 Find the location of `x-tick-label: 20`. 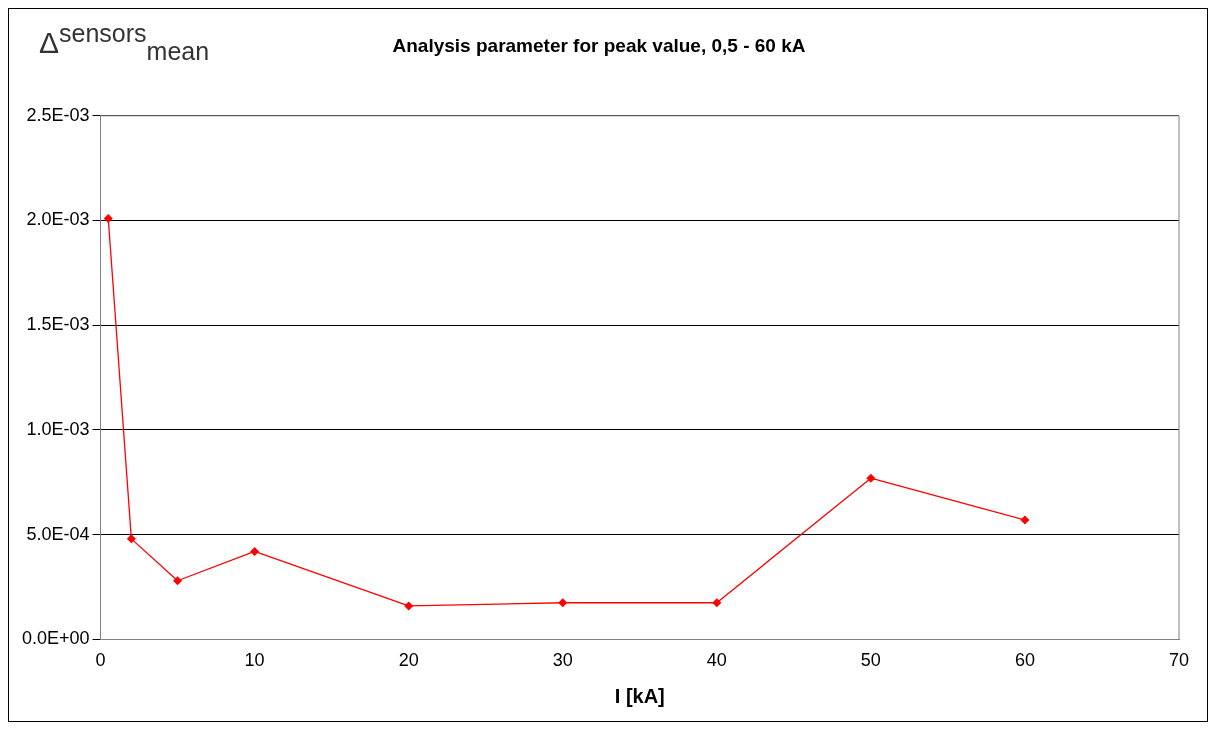

x-tick-label: 20 is located at coordinates (408, 660).